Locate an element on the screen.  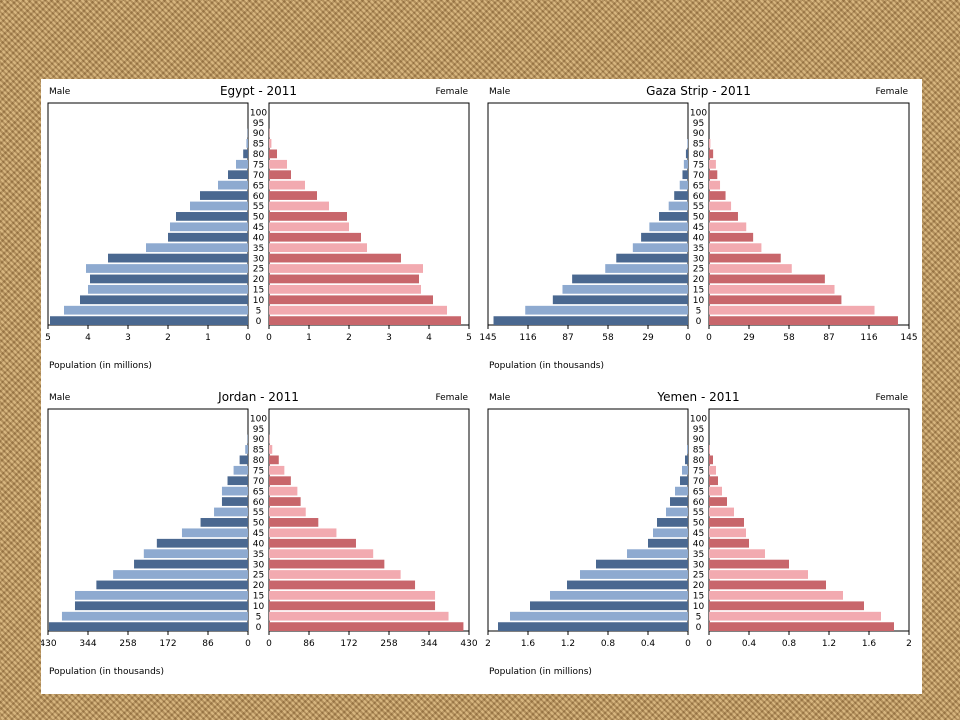
chart-title: Gaza Strip - 2011 is located at coordinates (698, 91).